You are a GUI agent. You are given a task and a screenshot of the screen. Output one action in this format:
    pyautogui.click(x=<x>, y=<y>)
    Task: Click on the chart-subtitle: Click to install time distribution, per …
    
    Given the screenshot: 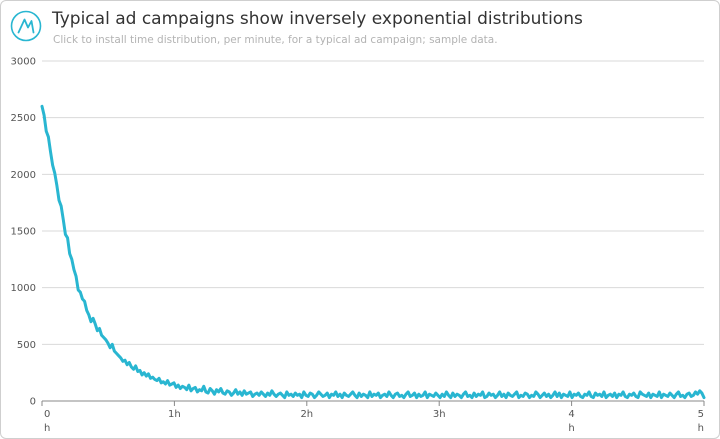 What is the action you would take?
    pyautogui.click(x=275, y=40)
    